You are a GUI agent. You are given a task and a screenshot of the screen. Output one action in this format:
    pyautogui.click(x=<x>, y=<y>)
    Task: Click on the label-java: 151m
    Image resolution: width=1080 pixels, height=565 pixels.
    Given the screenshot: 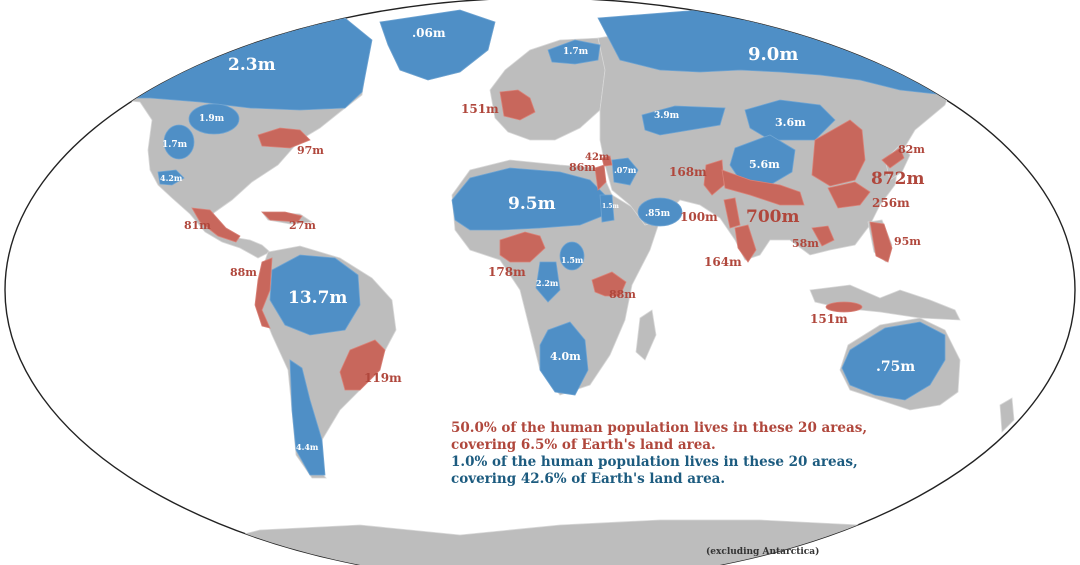 What is the action you would take?
    pyautogui.click(x=829, y=319)
    